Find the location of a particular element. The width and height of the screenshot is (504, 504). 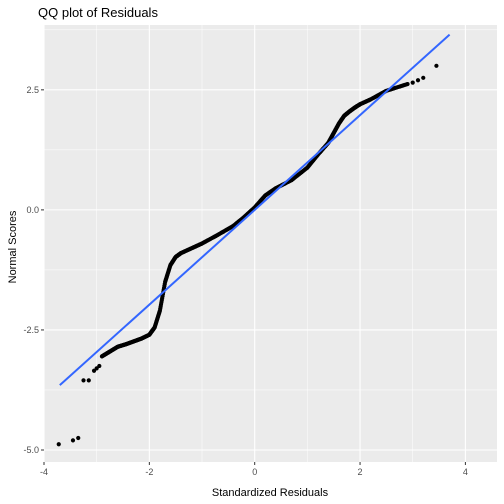

x-axis: -4 -2 0 2 4 is located at coordinates (254, 469).